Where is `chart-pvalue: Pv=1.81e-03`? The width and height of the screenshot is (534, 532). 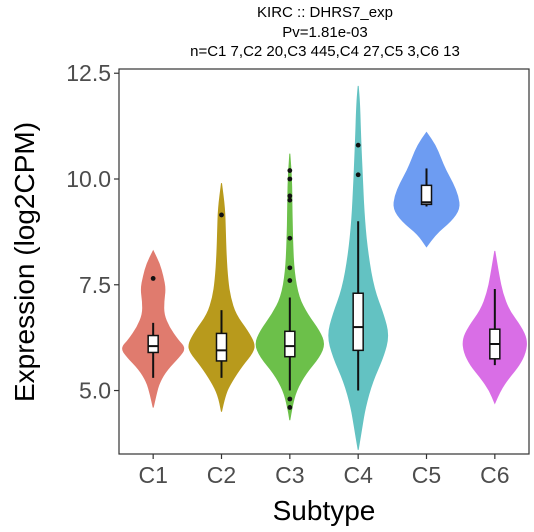
chart-pvalue: Pv=1.81e-03 is located at coordinates (324, 32).